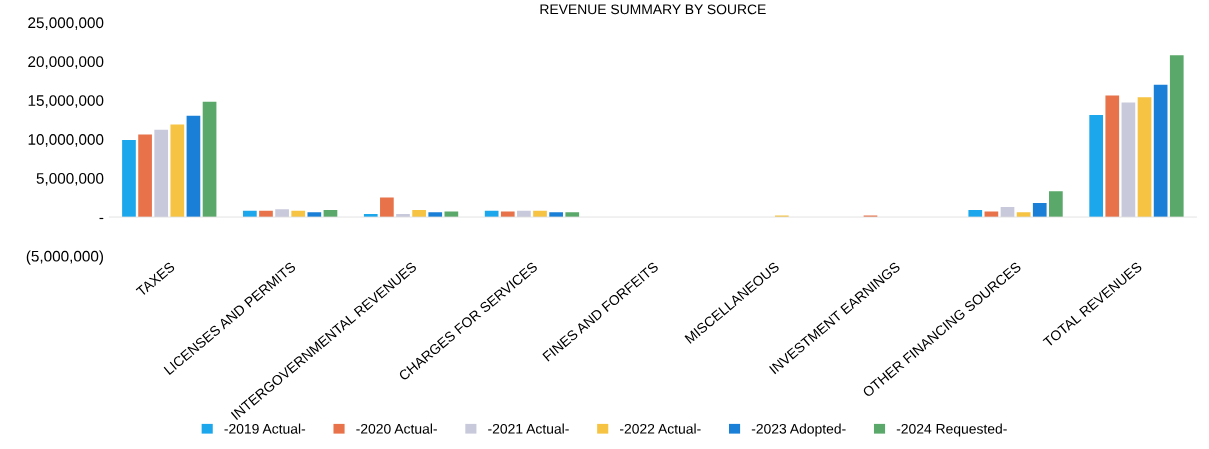 The width and height of the screenshot is (1209, 449). I want to click on legend-label: -2023 Adopted-, so click(798, 430).